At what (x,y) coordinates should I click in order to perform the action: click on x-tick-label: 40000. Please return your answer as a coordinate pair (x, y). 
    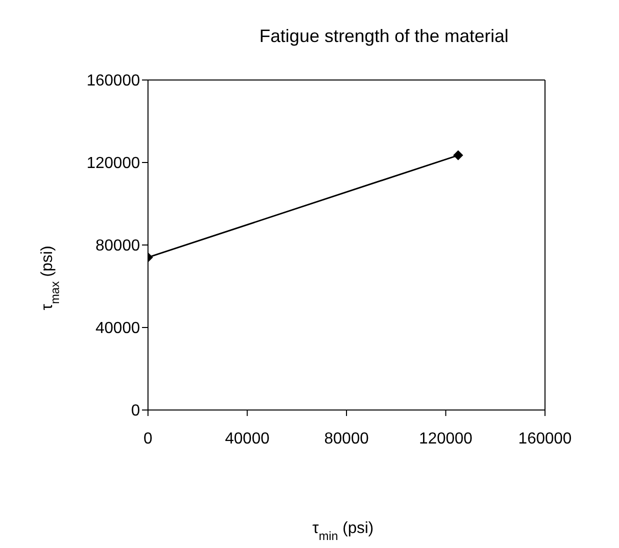
    Looking at the image, I should click on (247, 439).